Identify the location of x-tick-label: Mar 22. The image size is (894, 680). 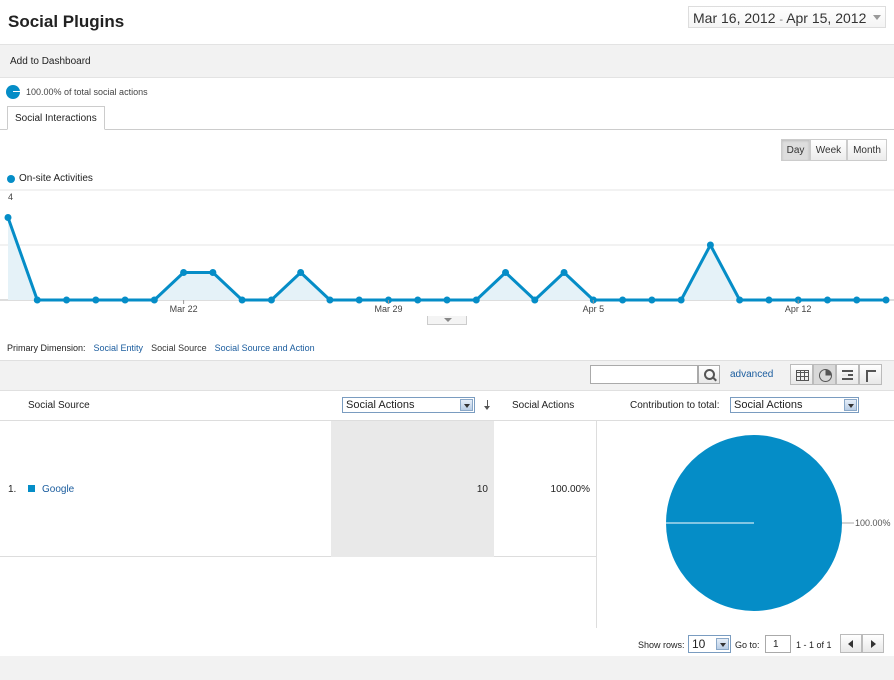
(184, 309).